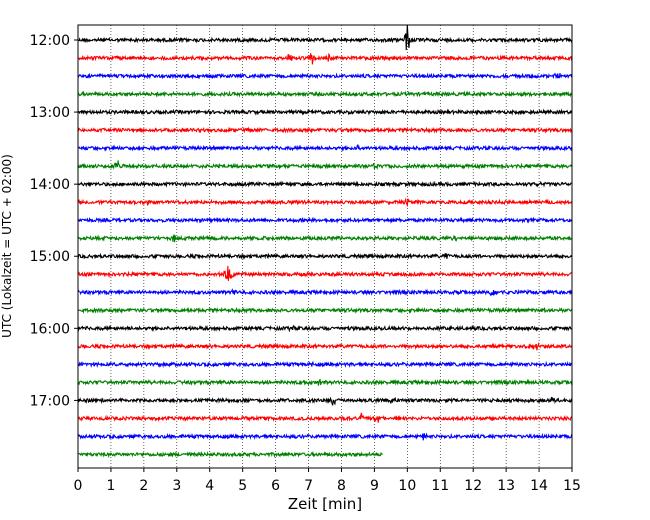  Describe the element at coordinates (308, 486) in the screenshot. I see `x-tick-label-7: 7` at that location.